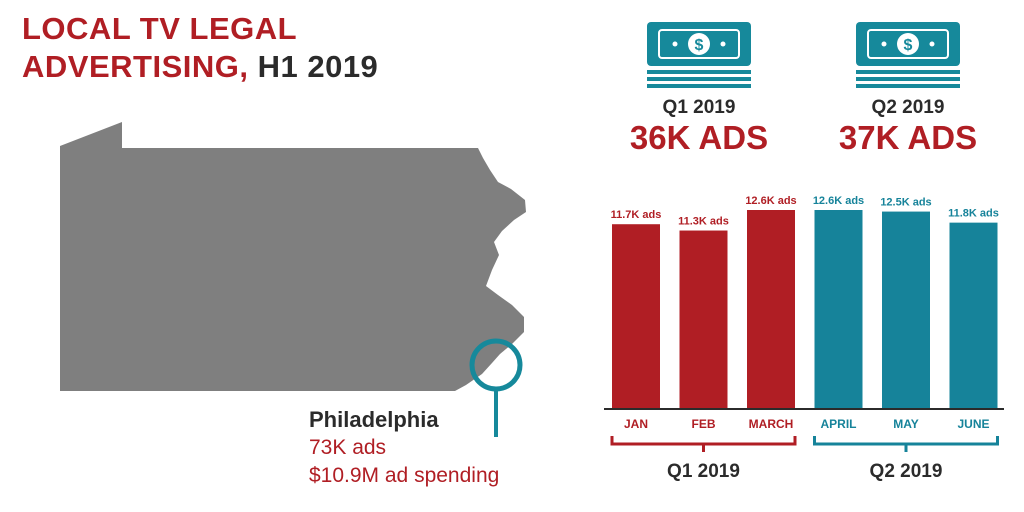 The width and height of the screenshot is (1024, 512). Describe the element at coordinates (905, 203) in the screenshot. I see `data-label-may: 12.5K ads` at that location.